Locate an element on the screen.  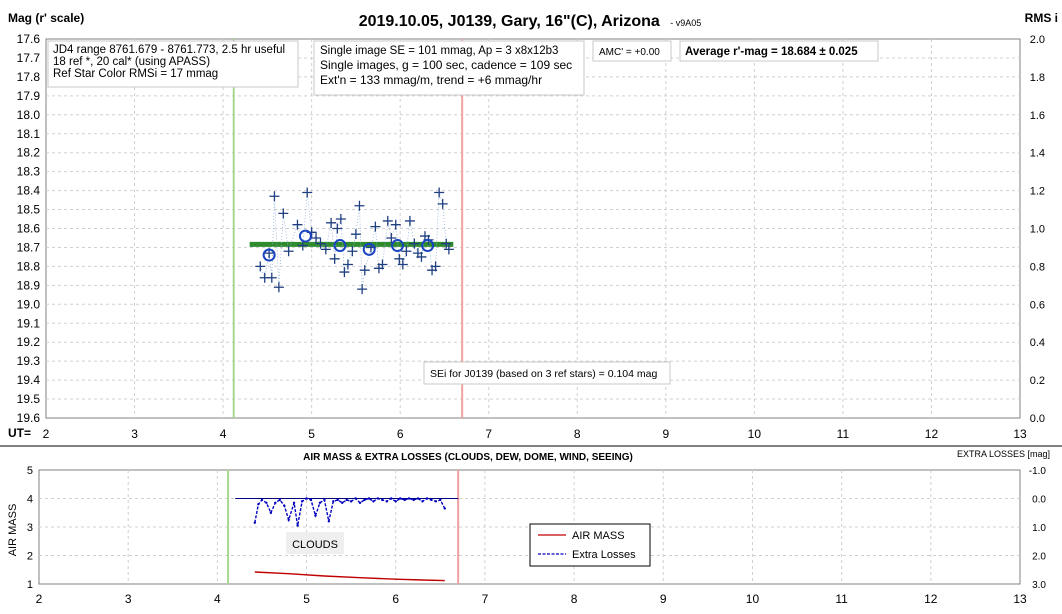
y-tick-label: 18.9 is located at coordinates (29, 285).